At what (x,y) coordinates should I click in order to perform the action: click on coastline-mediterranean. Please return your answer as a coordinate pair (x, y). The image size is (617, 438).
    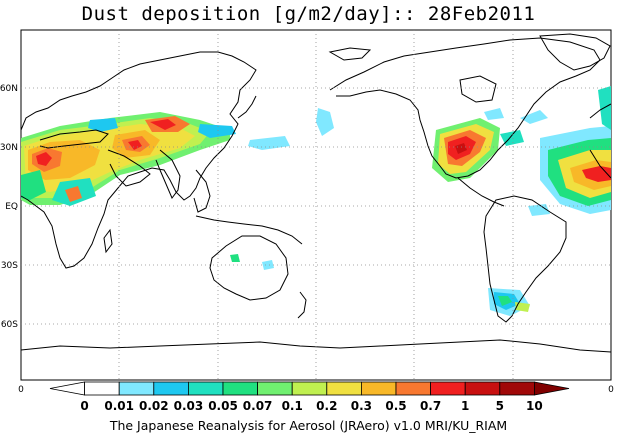
    Looking at the image, I should click on (74, 139).